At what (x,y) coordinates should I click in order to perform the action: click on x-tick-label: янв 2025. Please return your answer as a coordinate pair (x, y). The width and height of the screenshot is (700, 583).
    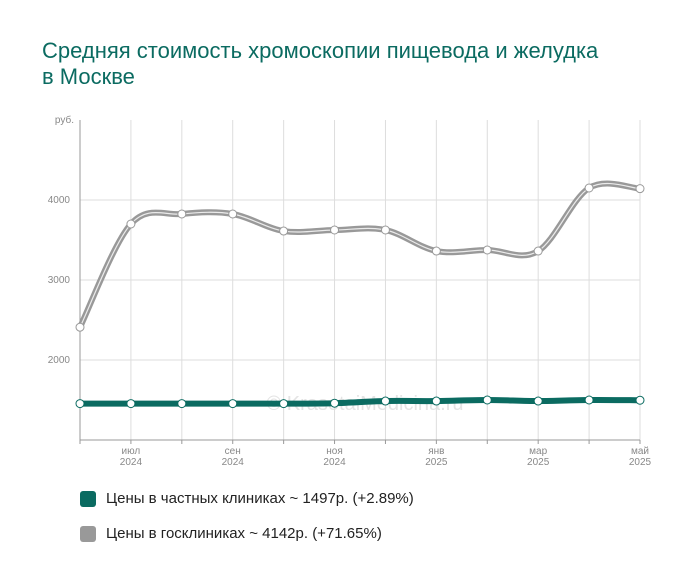
    Looking at the image, I should click on (436, 457).